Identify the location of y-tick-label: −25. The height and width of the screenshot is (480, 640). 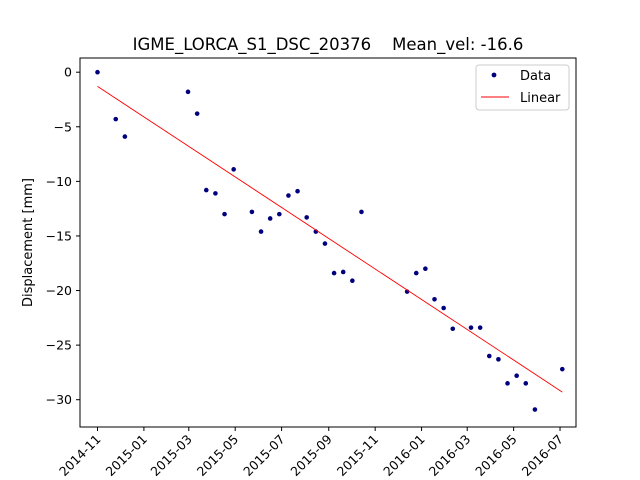
(59, 345).